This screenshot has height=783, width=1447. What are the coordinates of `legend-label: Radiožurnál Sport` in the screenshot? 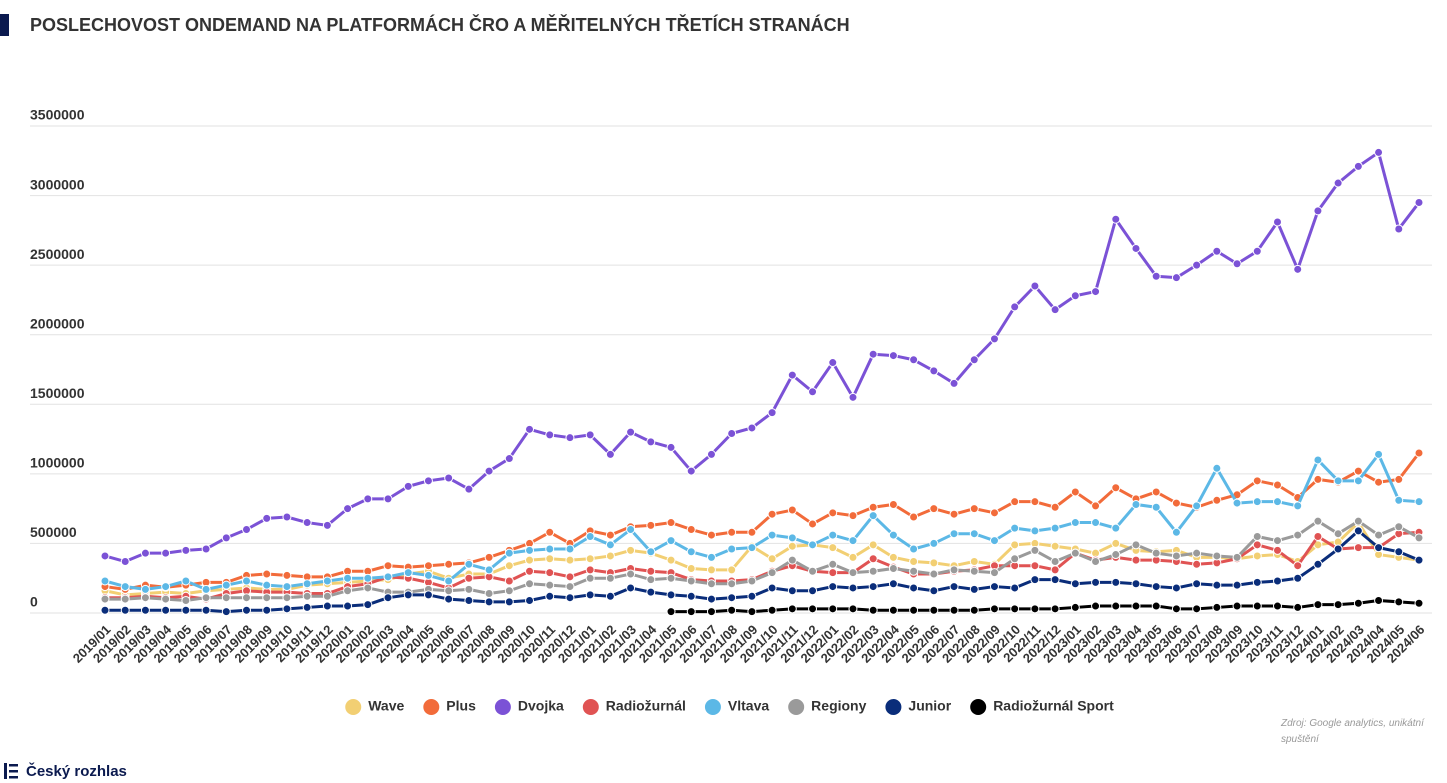 It's located at (1053, 706).